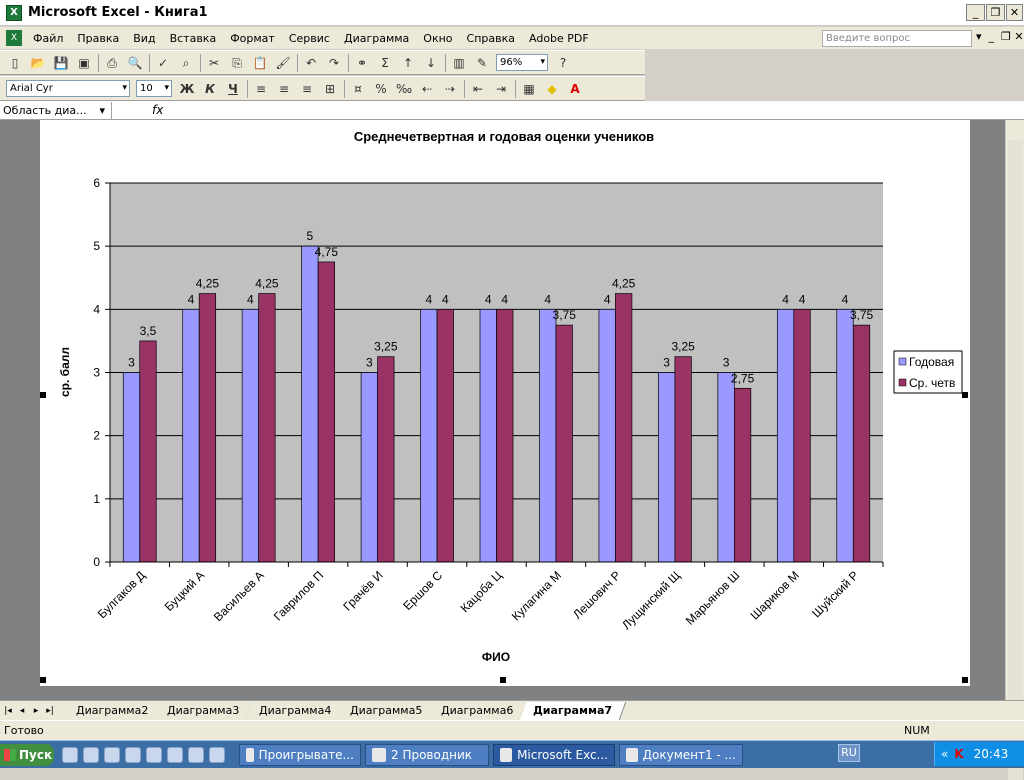  I want to click on outlook-icon, so click(112, 754).